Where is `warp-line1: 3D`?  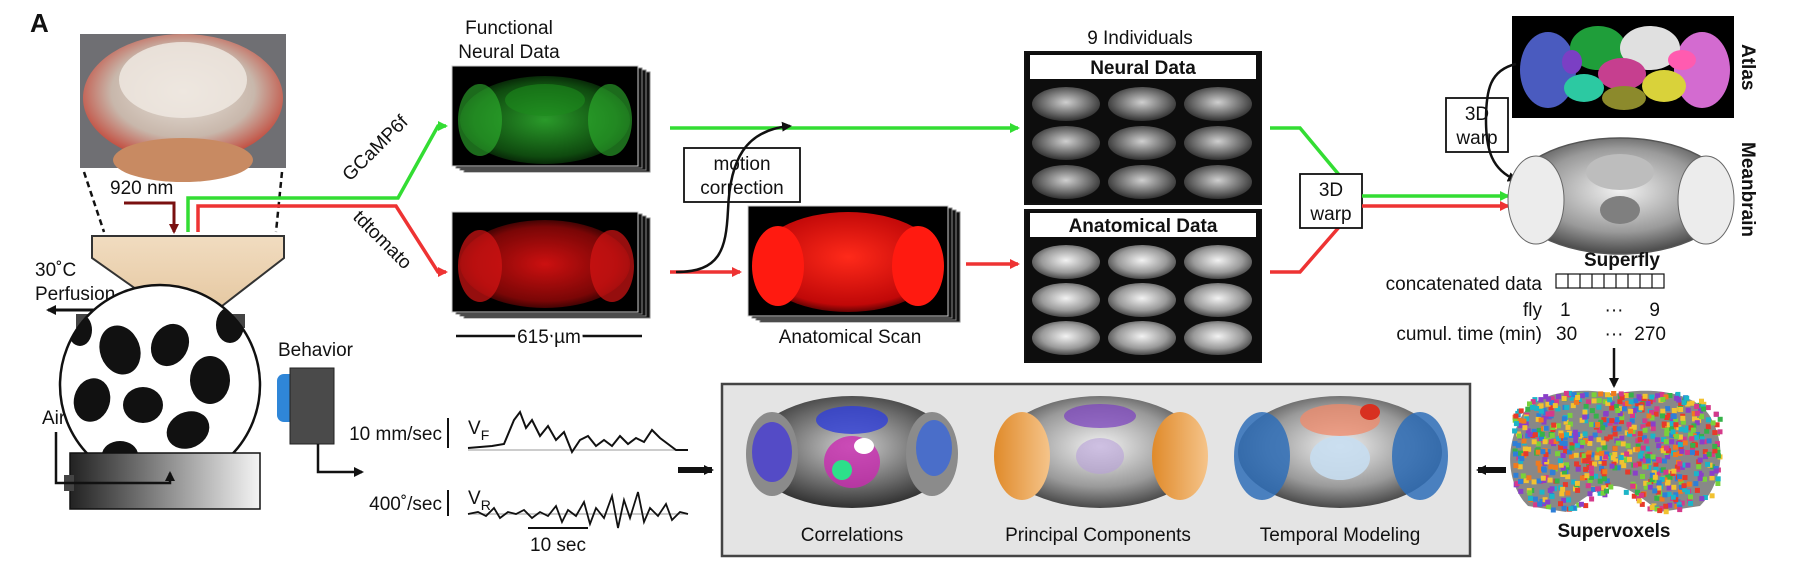
warp-line1: 3D is located at coordinates (1331, 190).